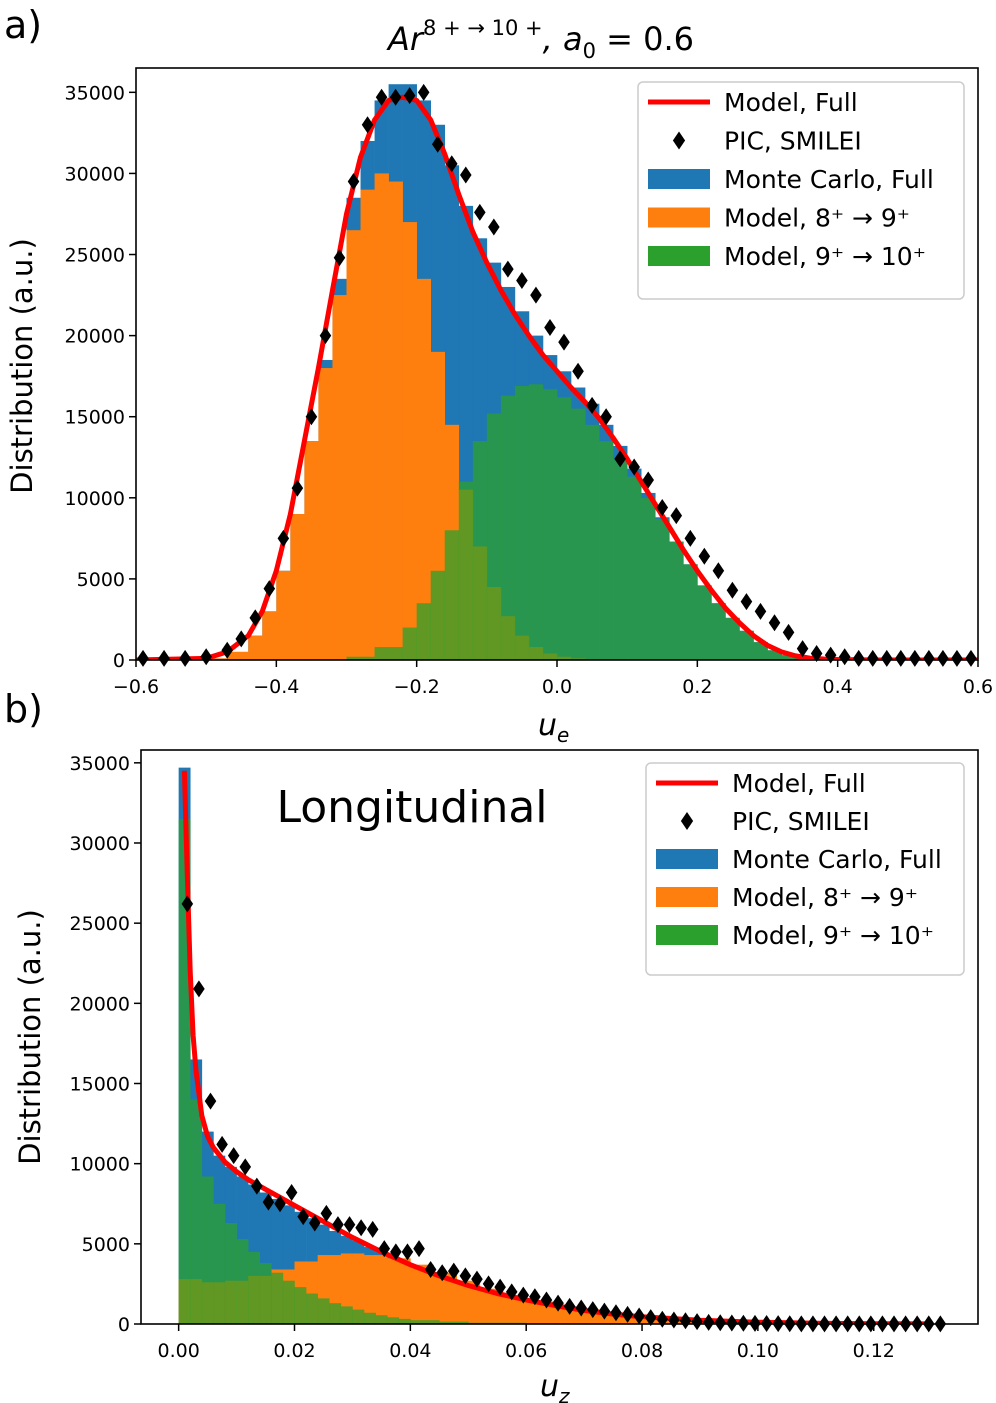 The width and height of the screenshot is (996, 1403). I want to click on x-tick-label: 0.08, so click(642, 1351).